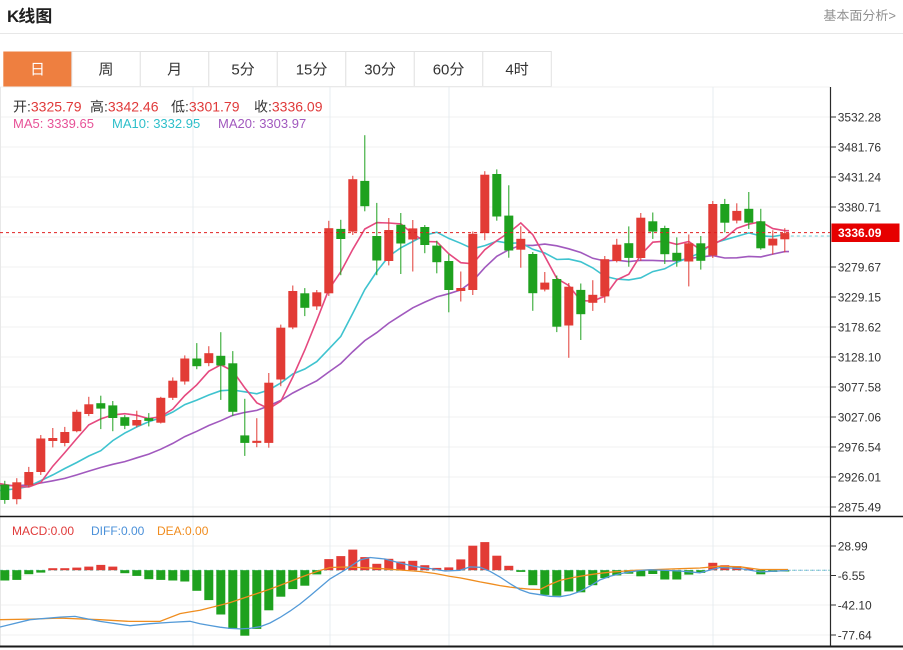 The width and height of the screenshot is (903, 650). I want to click on svg-text: 2875.49, so click(860, 507).